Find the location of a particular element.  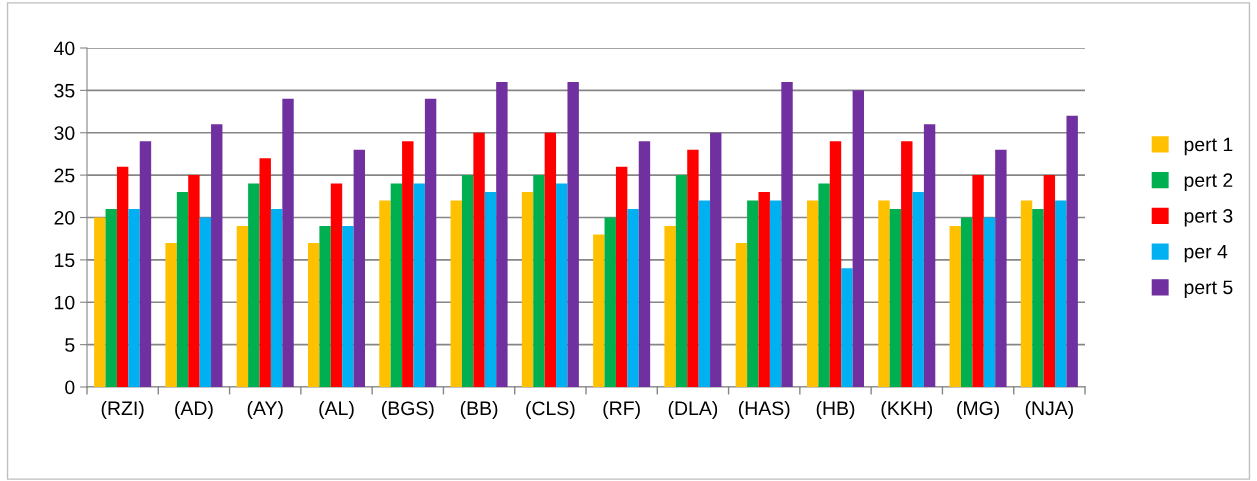

x-tick-label: (AY) is located at coordinates (265, 410).